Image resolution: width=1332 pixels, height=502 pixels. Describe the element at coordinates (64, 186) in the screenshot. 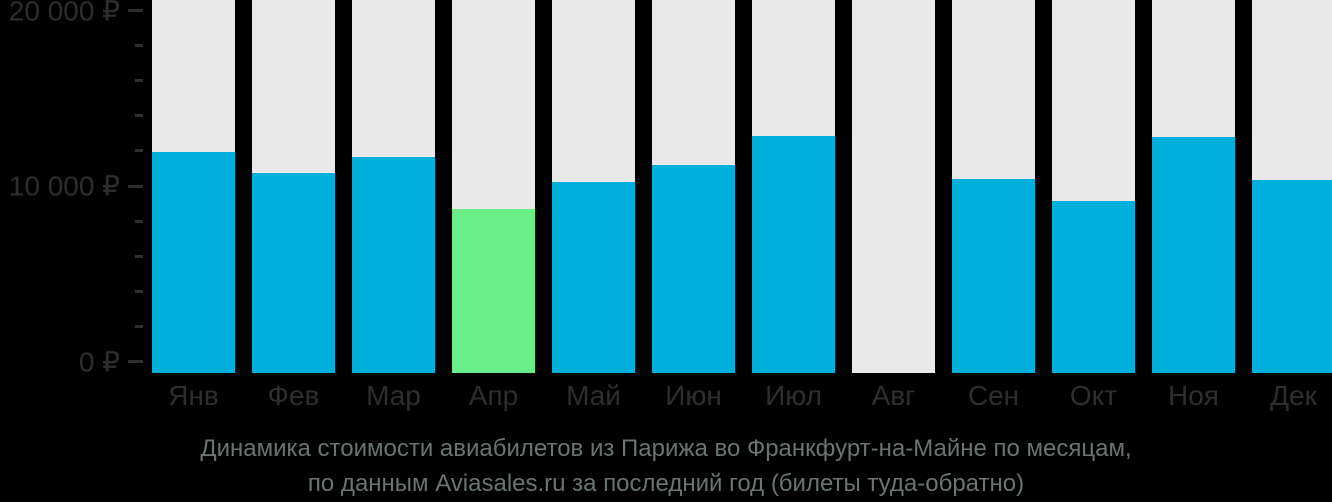

I see `y-axis-label-10000₽: 10 000 ₽` at that location.